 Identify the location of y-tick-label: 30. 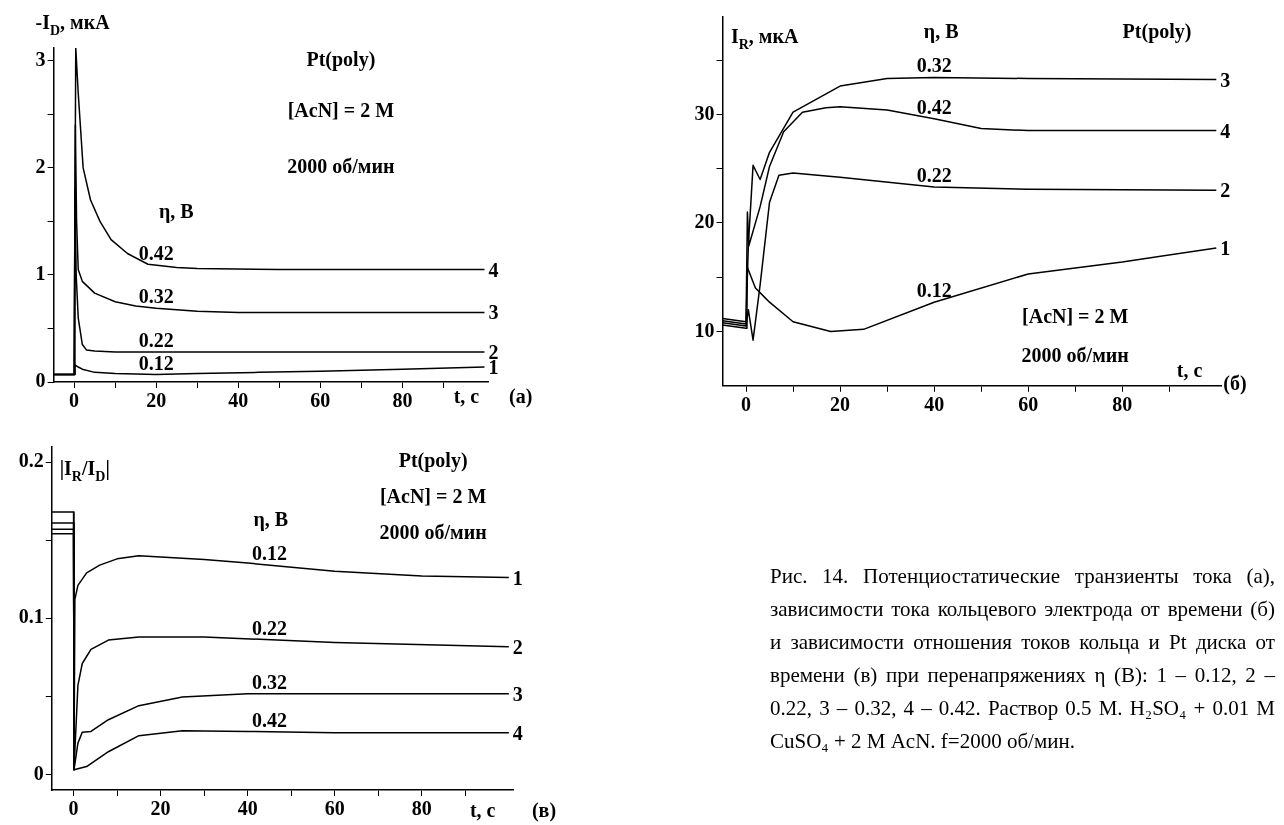
(704, 112).